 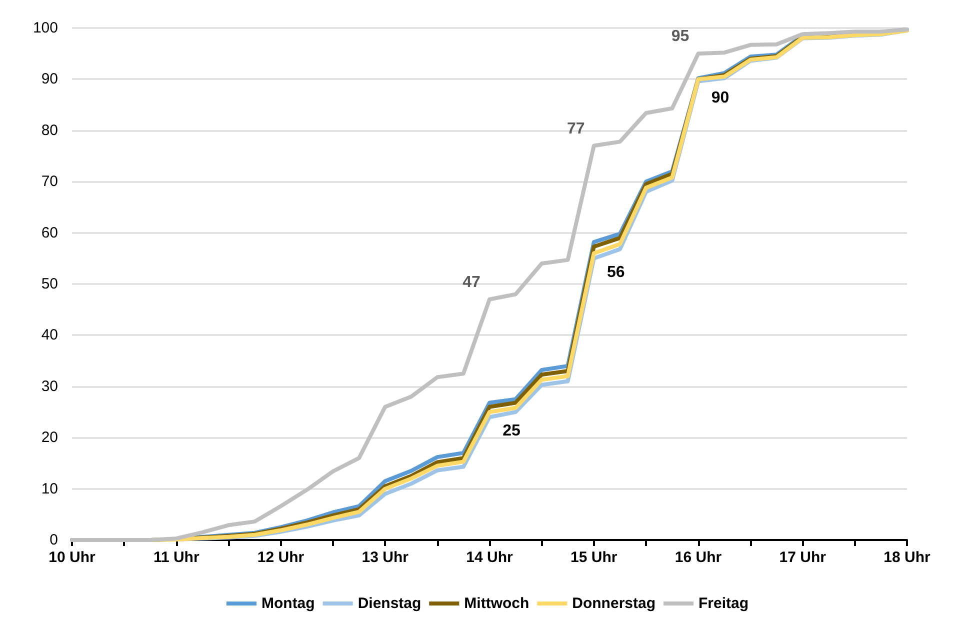 I want to click on legend-label: Freitag, so click(x=723, y=603).